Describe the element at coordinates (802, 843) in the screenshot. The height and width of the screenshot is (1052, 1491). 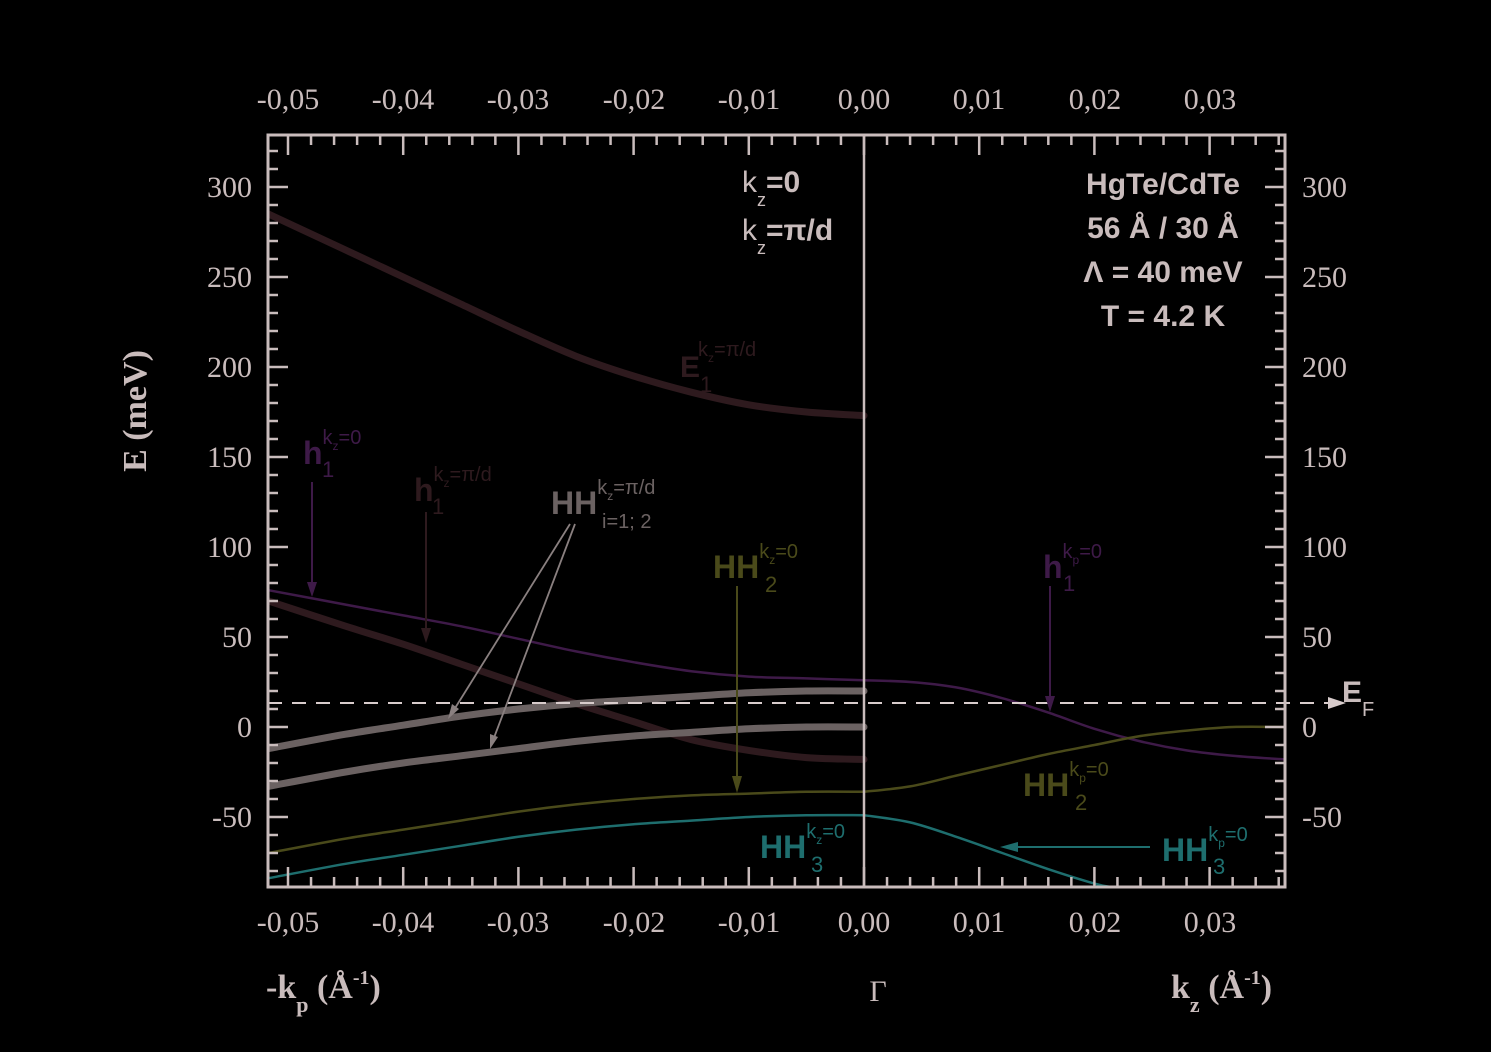
I see `label-HH3-kz0: HHkz=0` at that location.